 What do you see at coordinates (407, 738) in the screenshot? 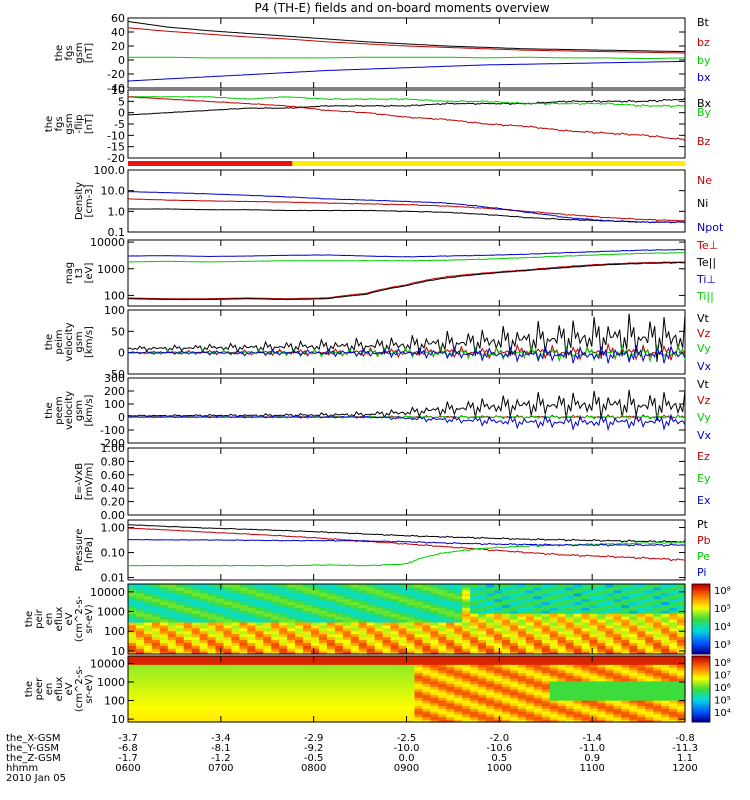
I see `x-row-value: -2.5` at bounding box center [407, 738].